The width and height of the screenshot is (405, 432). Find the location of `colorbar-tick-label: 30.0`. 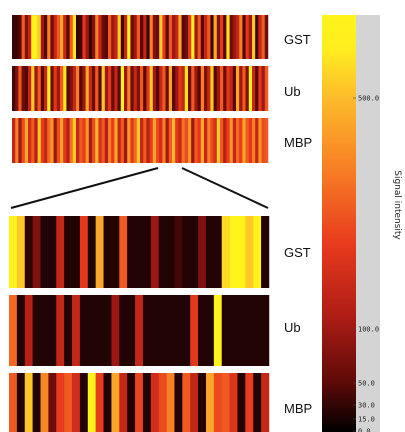

colorbar-tick-label: 30.0 is located at coordinates (366, 406).